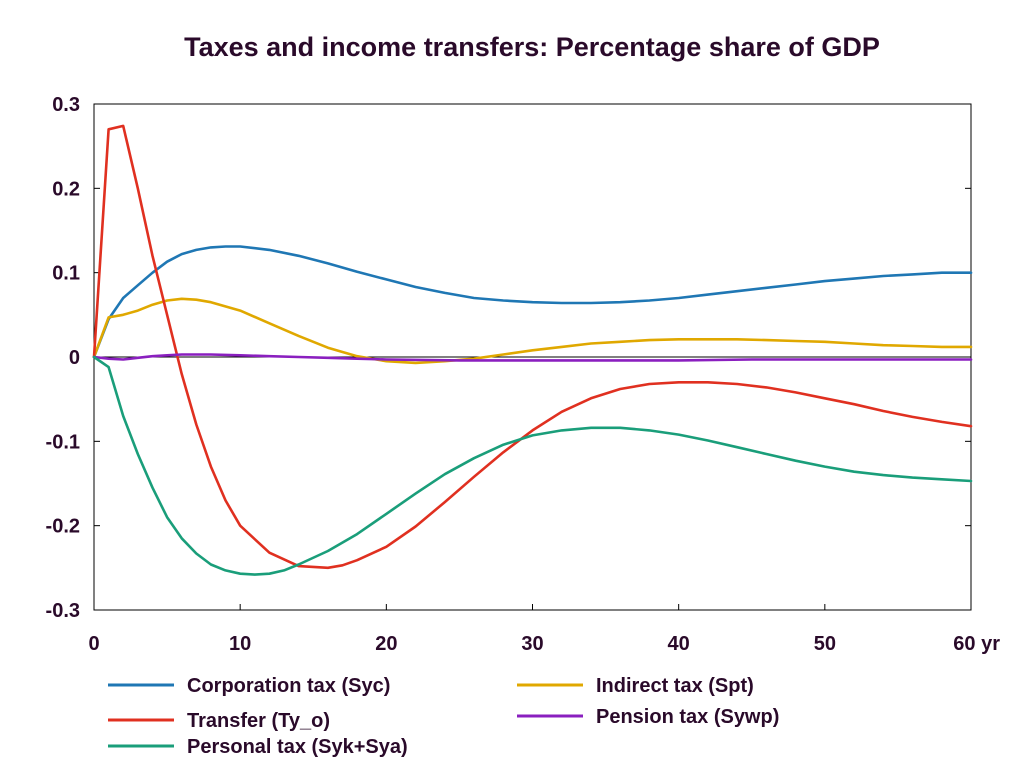  What do you see at coordinates (66, 189) in the screenshot?
I see `y-tick-label: 0.2` at bounding box center [66, 189].